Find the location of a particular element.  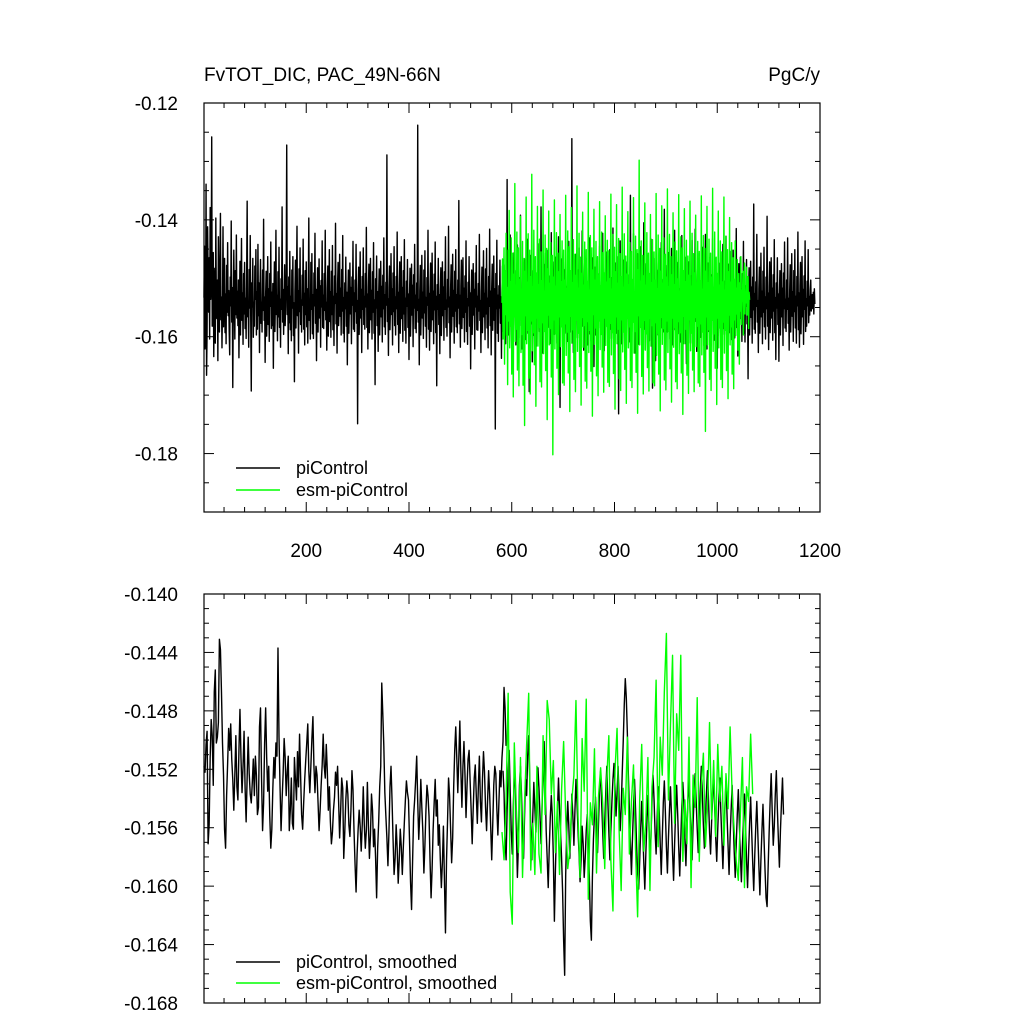

top-x-tick-label: 1000 is located at coordinates (717, 551).